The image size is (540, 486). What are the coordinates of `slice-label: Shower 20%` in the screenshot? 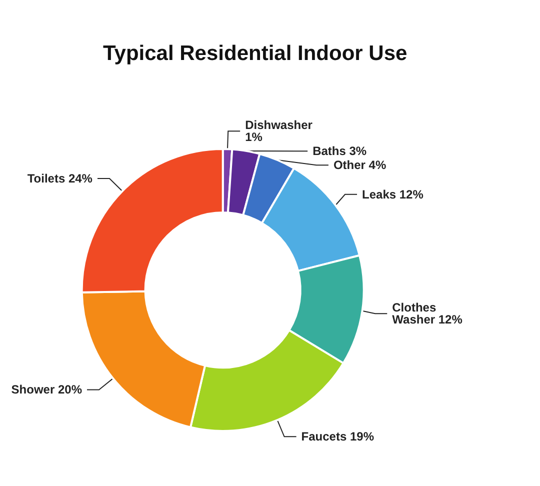 It's located at (46, 389).